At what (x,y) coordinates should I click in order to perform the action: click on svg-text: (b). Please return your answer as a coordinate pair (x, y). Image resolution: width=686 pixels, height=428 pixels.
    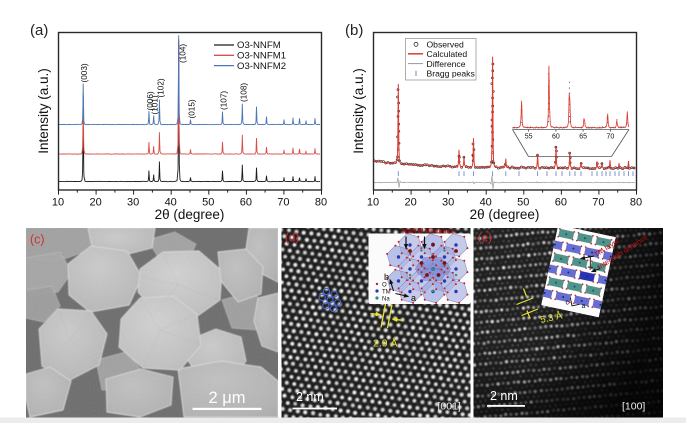
    Looking at the image, I should click on (354, 30).